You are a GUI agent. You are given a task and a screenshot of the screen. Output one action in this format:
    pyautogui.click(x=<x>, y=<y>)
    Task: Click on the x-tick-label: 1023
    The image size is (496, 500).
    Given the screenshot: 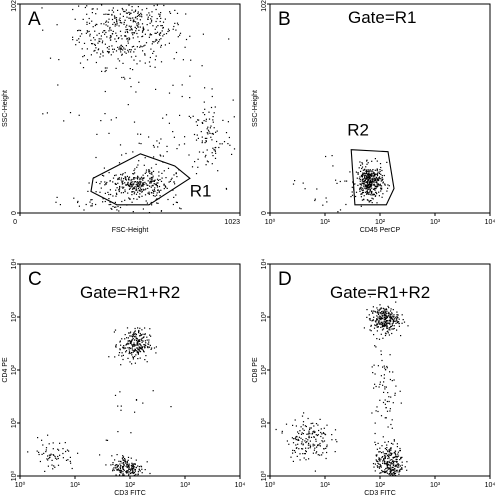 What is the action you would take?
    pyautogui.click(x=232, y=222)
    